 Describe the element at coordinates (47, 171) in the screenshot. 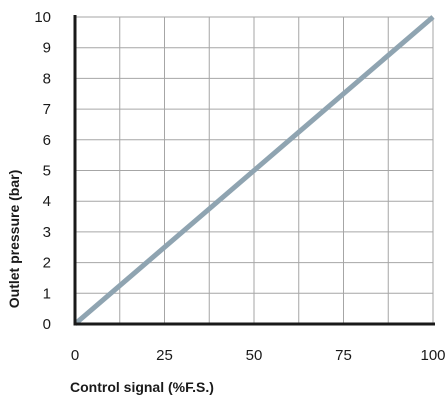

I see `y-tick-label: 5` at that location.